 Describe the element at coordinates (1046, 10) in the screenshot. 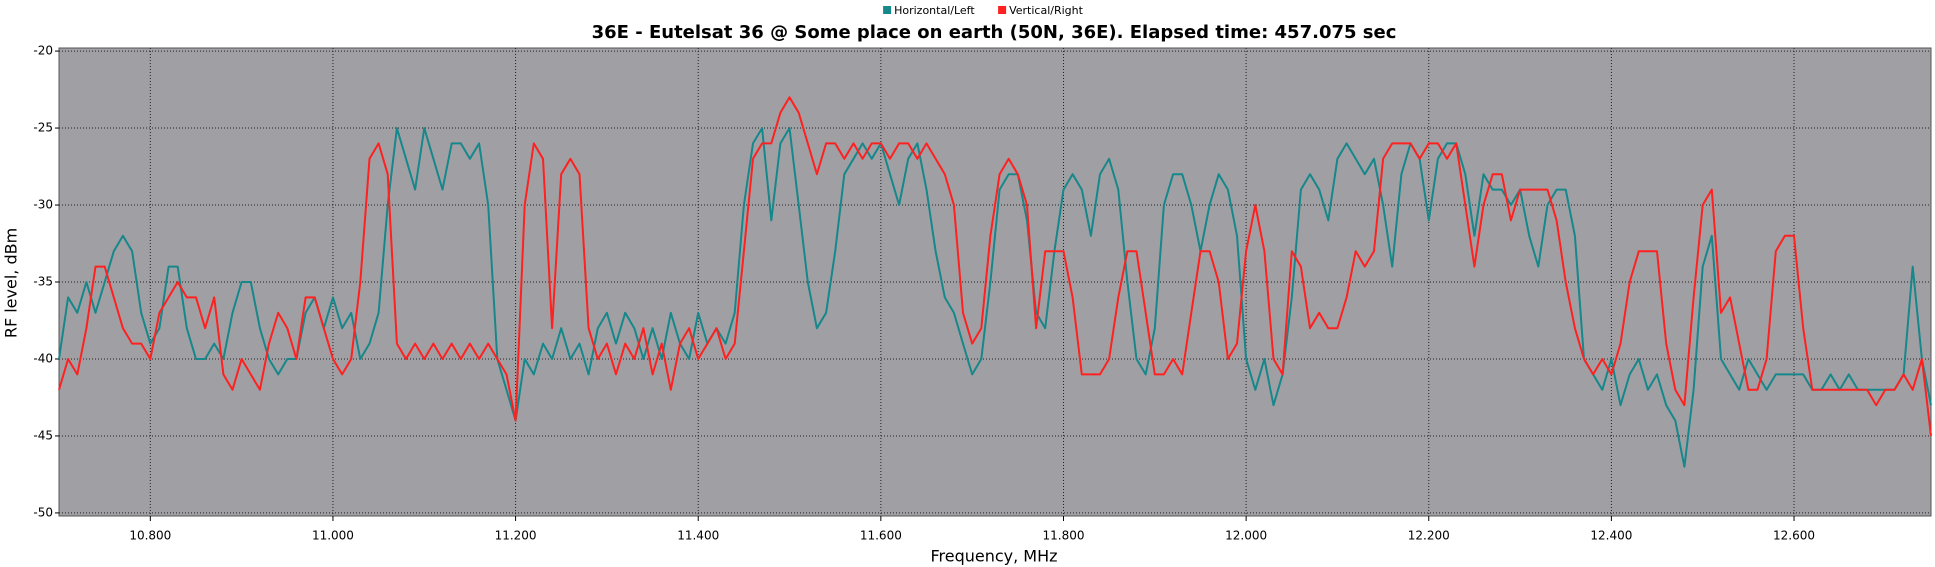

I see `legend-label: Vertical/Right` at that location.